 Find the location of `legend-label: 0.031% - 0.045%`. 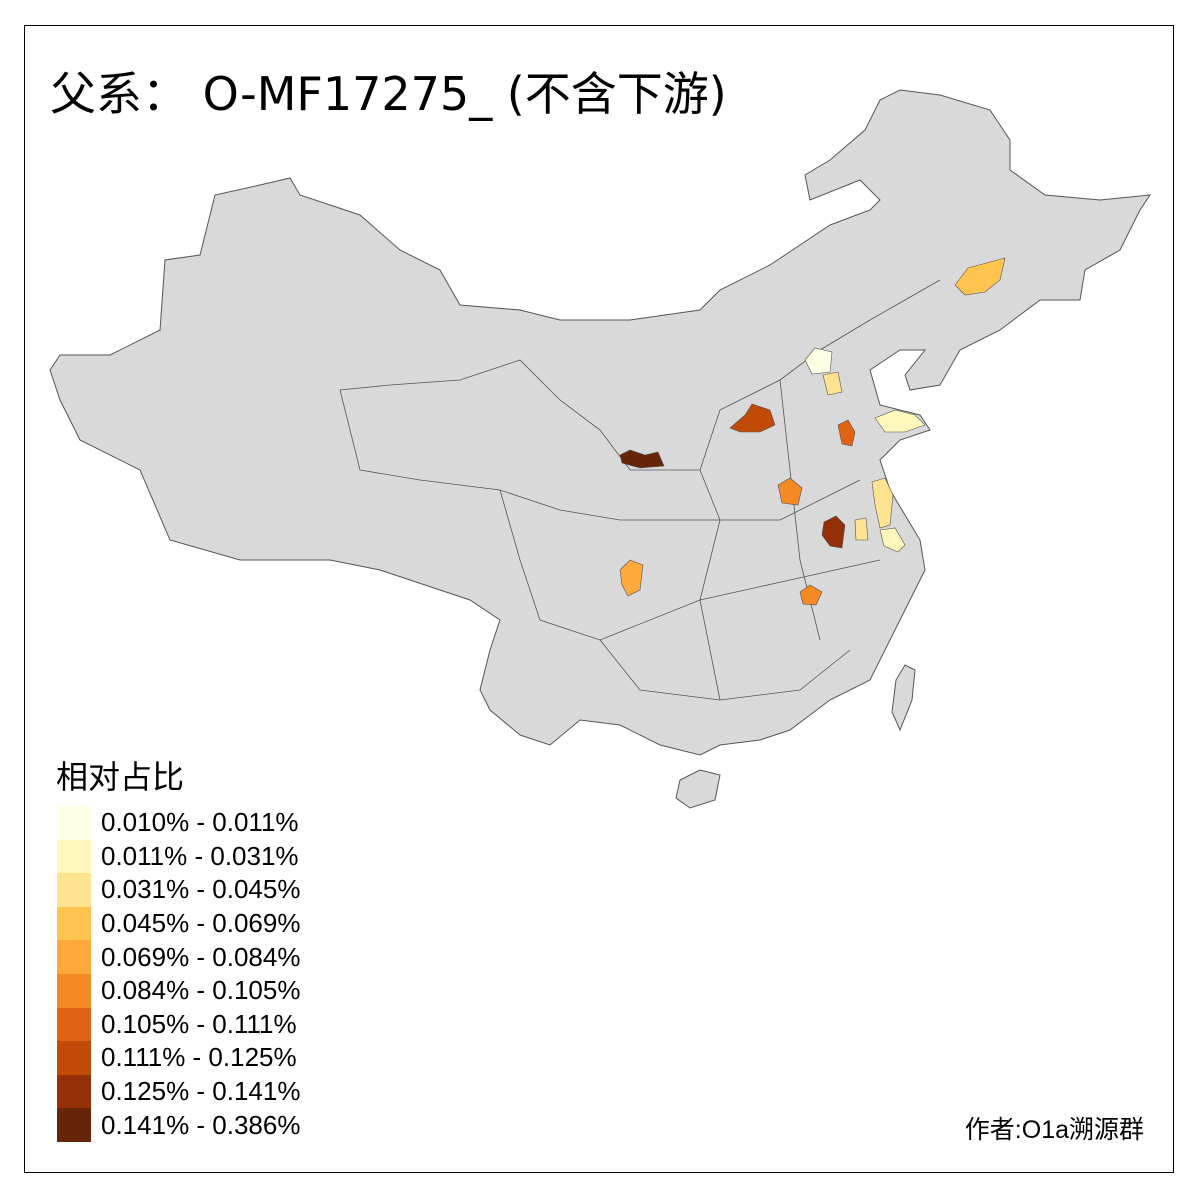

legend-label: 0.031% - 0.045% is located at coordinates (201, 889).